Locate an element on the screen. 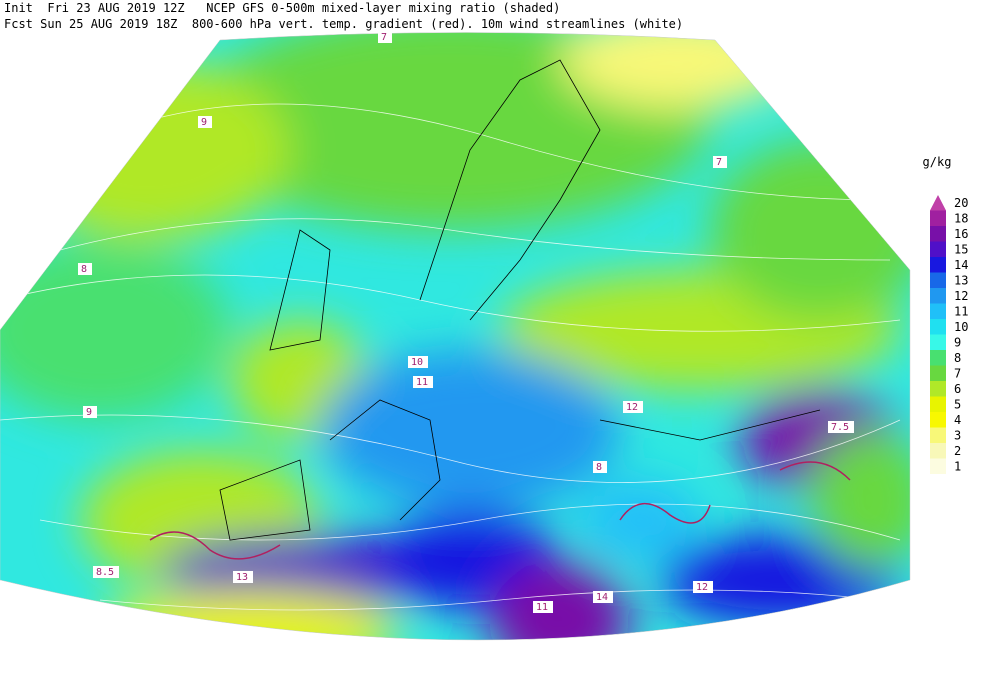 This screenshot has width=1000, height=684. colorbar-label: 4 is located at coordinates (957, 420).